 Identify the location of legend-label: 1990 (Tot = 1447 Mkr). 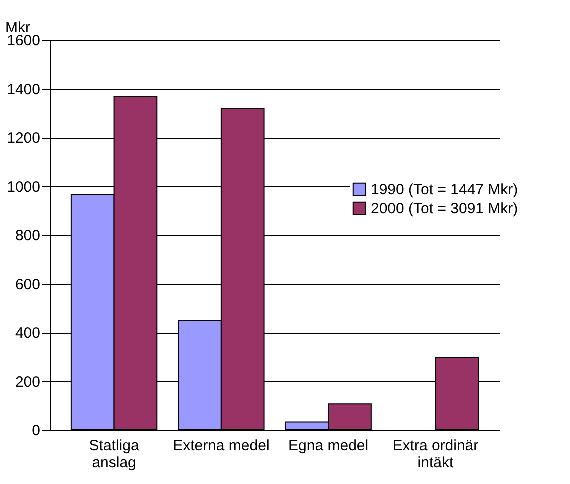
(444, 190).